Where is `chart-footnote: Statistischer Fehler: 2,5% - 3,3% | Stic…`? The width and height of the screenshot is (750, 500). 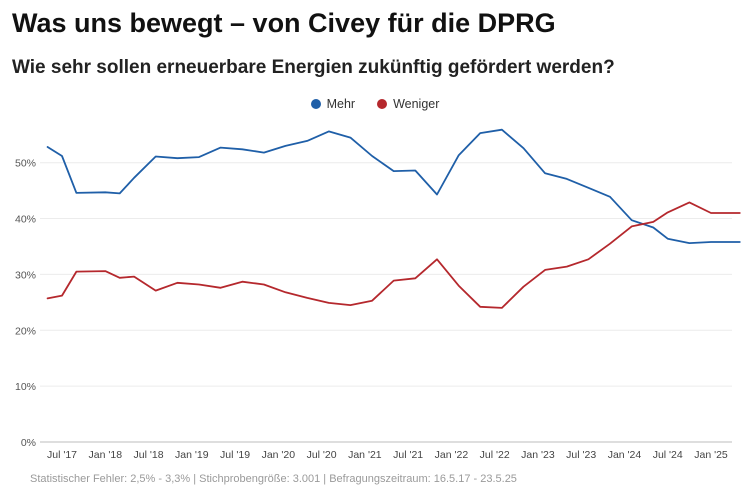
chart-footnote: Statistischer Fehler: 2,5% - 3,3% | Stic… is located at coordinates (273, 479).